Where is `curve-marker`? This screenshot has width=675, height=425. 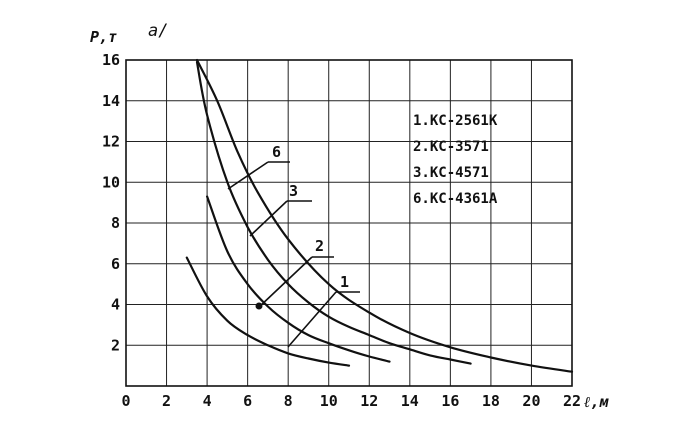 curve-marker is located at coordinates (259, 306).